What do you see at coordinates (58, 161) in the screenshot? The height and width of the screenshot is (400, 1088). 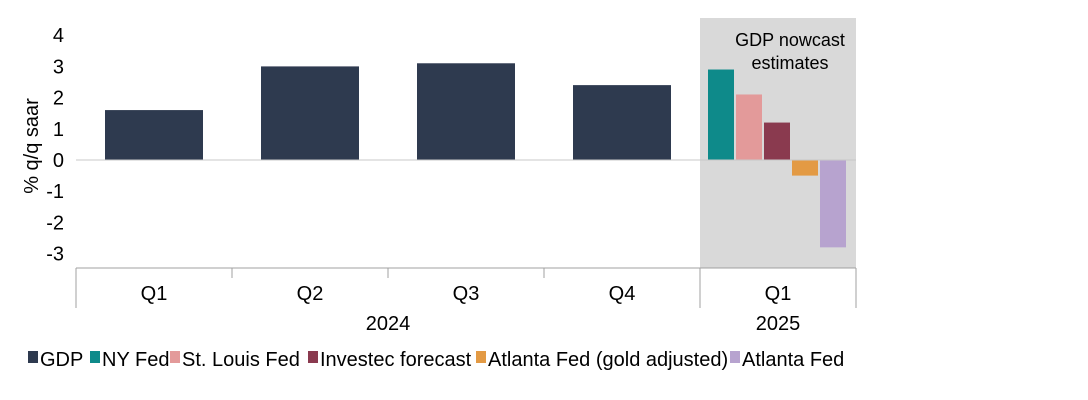 I see `y-tick-label: 0` at bounding box center [58, 161].